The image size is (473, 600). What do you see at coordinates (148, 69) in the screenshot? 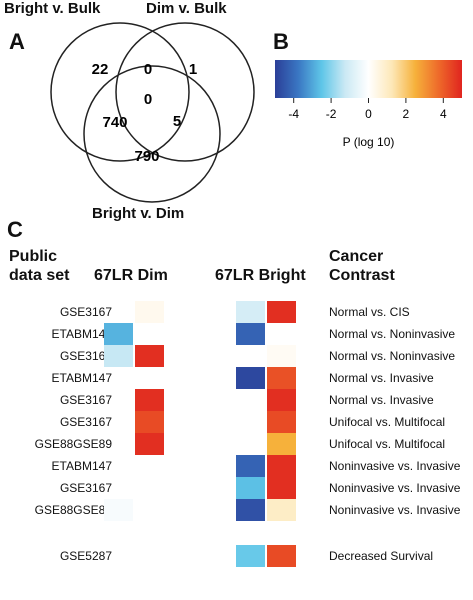
I see `venn-count-bright-dim-bulk: 0` at bounding box center [148, 69].